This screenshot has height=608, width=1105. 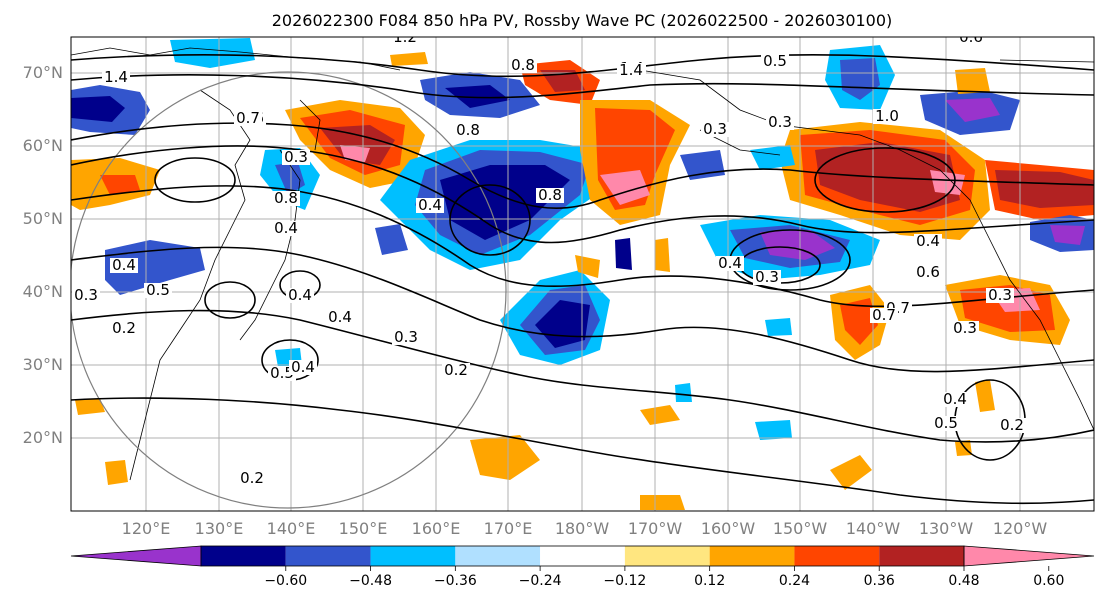 I want to click on shade-pos-4-peak, so click(x=947, y=182).